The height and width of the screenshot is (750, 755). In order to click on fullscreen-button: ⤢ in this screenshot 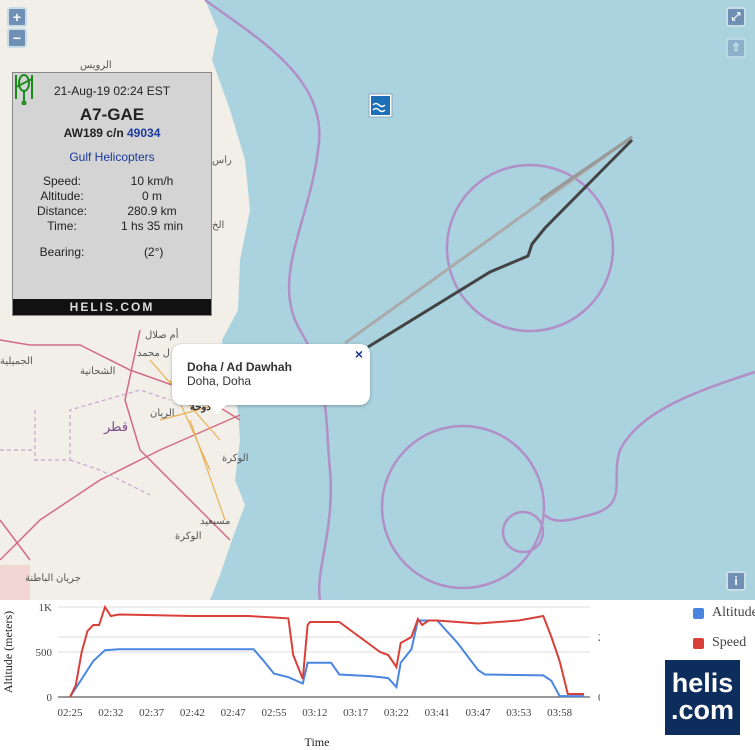, I will do `click(736, 17)`.